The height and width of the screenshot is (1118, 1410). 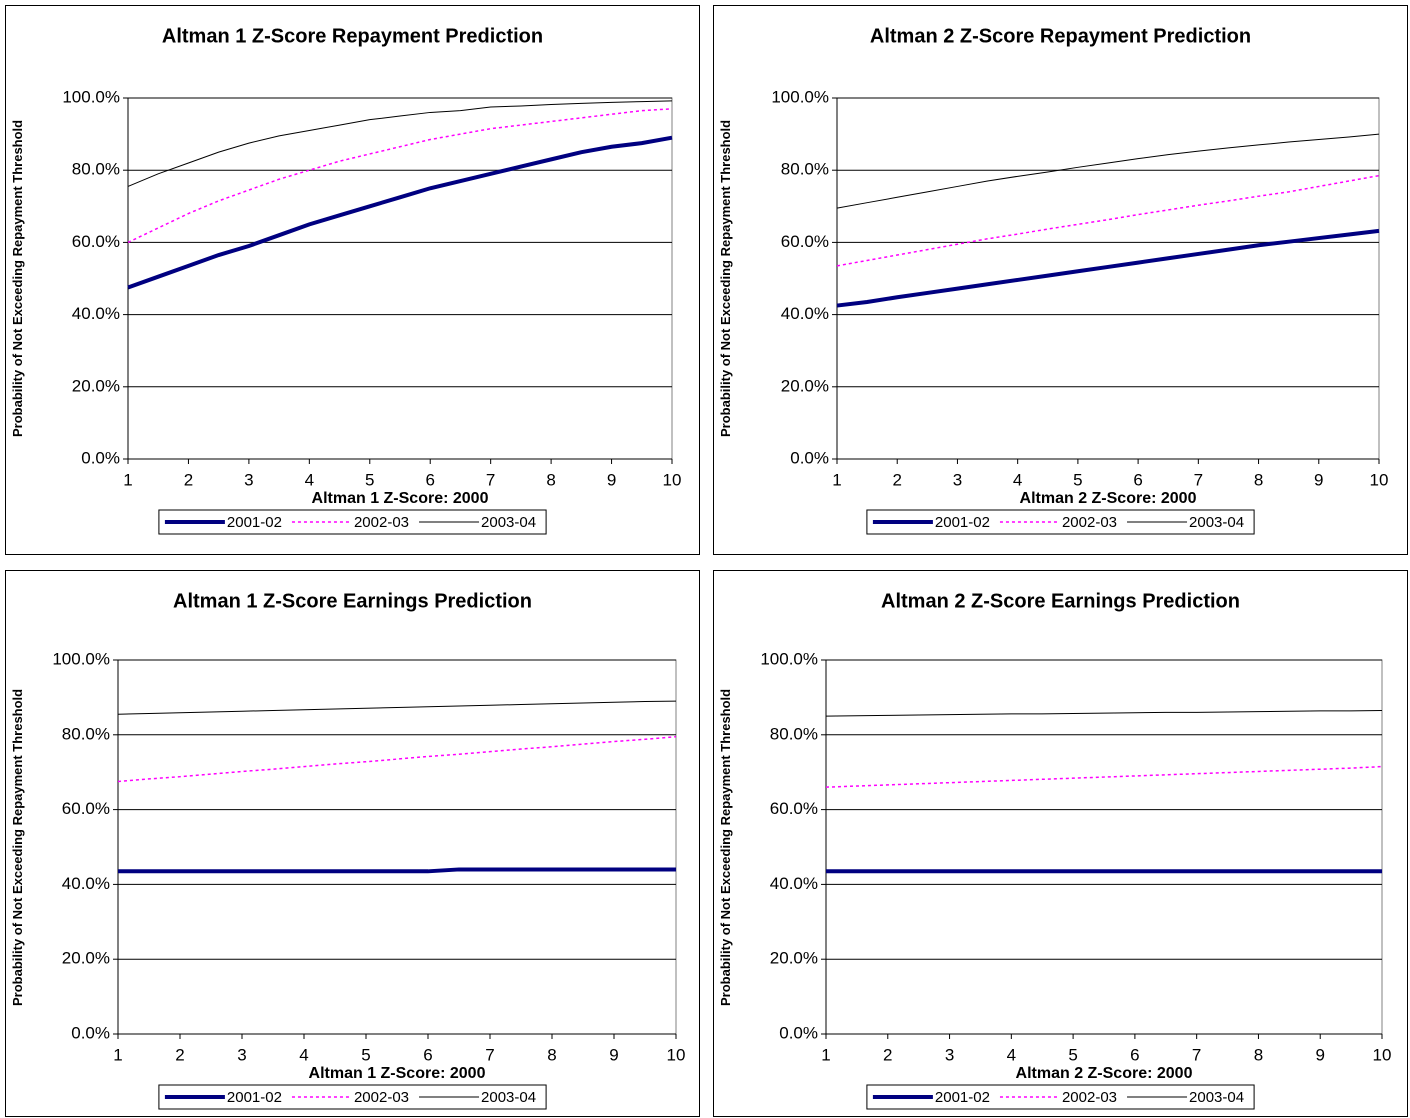 What do you see at coordinates (1060, 36) in the screenshot?
I see `chart-title: Altman 2 Z-Score Repayment Prediction` at bounding box center [1060, 36].